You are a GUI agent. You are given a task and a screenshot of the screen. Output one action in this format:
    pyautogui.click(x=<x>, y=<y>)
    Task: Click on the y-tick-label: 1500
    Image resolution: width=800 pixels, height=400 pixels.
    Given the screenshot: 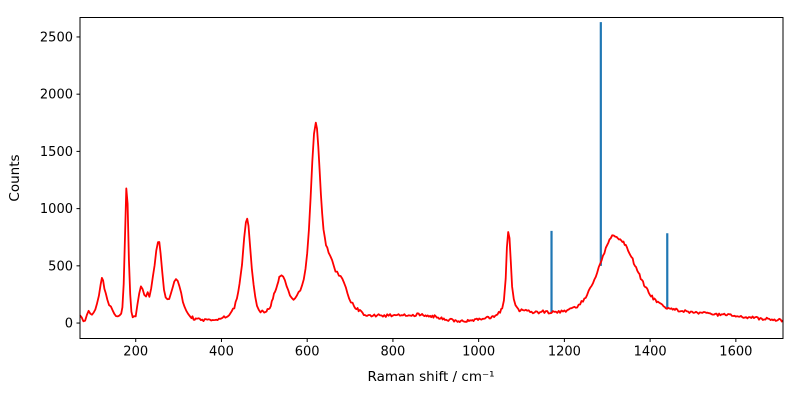 What is the action you would take?
    pyautogui.click(x=56, y=152)
    